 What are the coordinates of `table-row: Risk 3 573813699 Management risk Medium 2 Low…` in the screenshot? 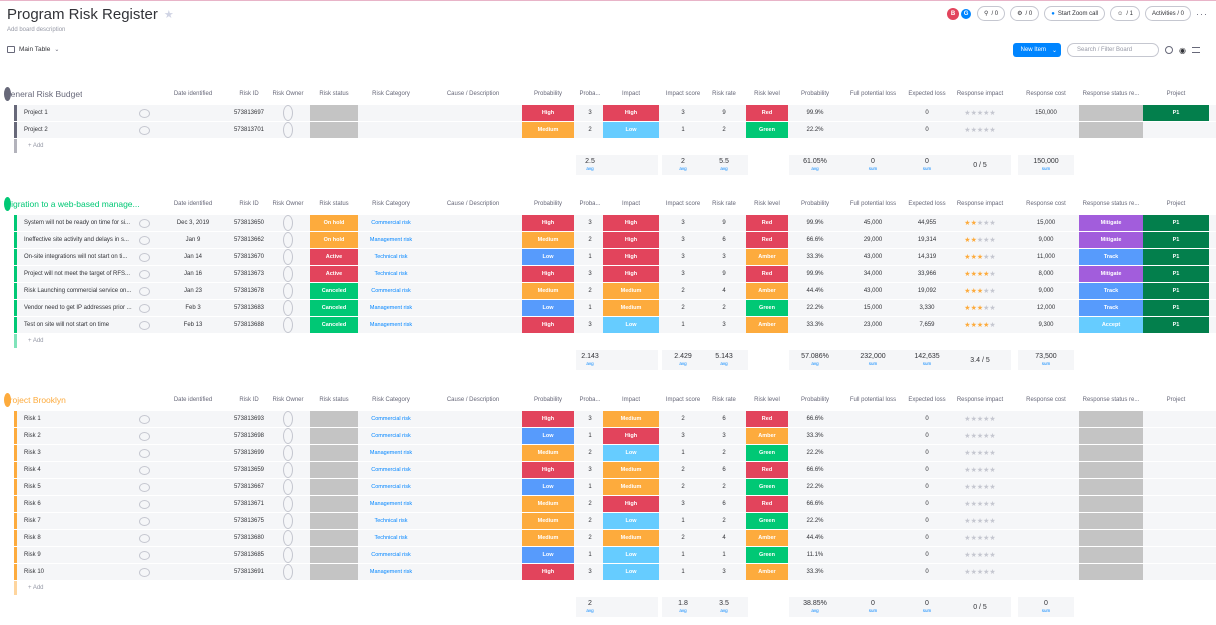 It's located at (615, 453).